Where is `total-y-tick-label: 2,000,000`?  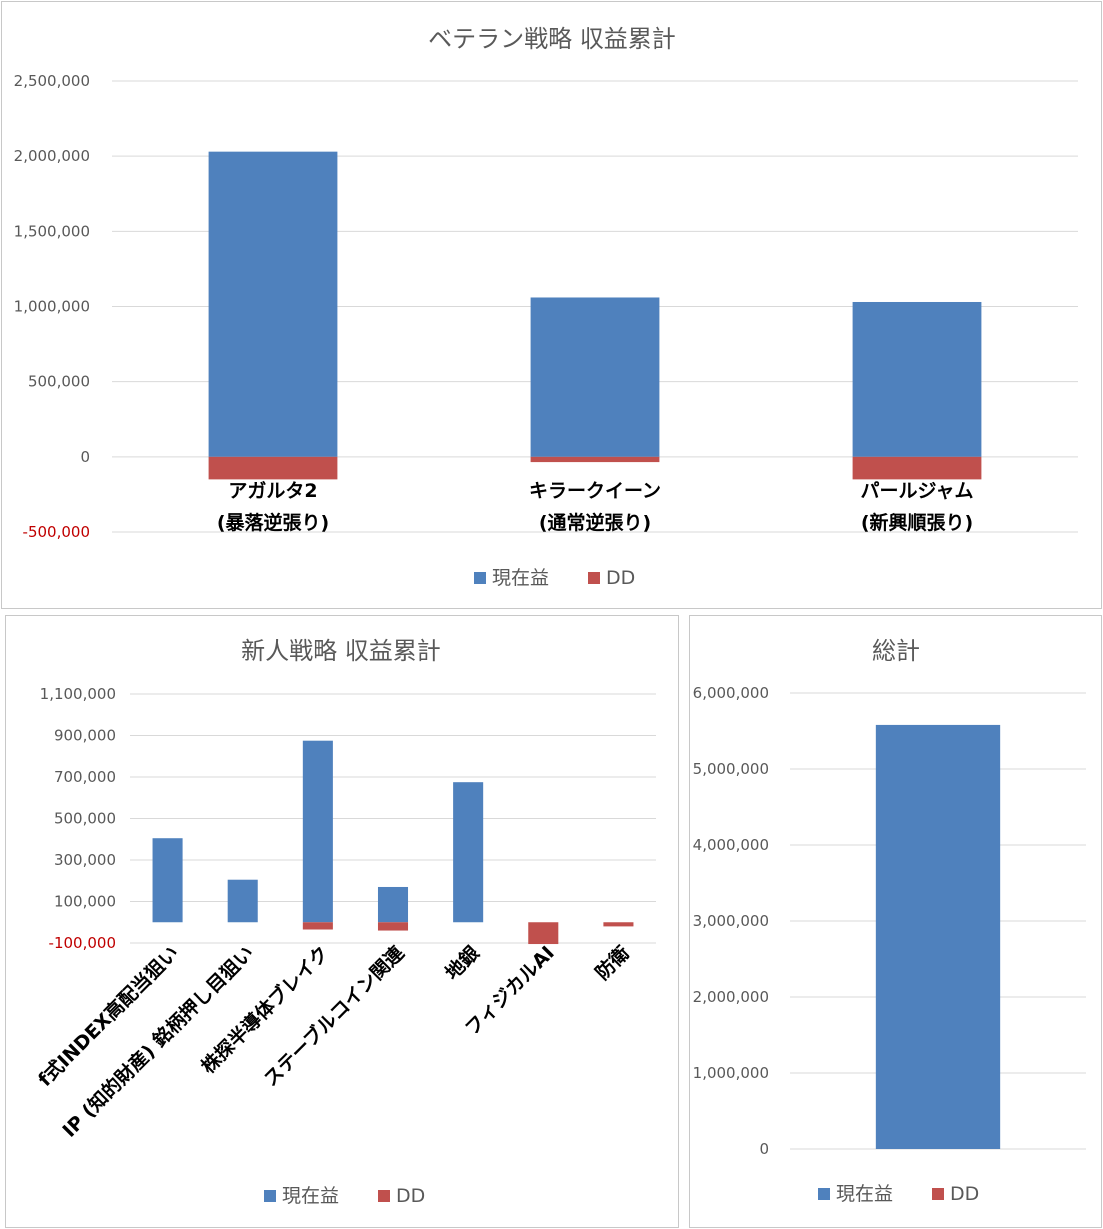
total-y-tick-label: 2,000,000 is located at coordinates (731, 997).